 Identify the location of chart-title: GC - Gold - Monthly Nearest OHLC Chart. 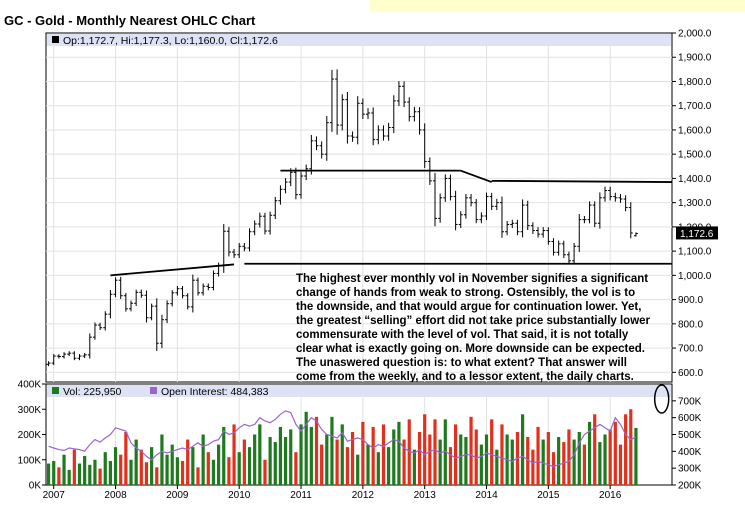
(130, 20).